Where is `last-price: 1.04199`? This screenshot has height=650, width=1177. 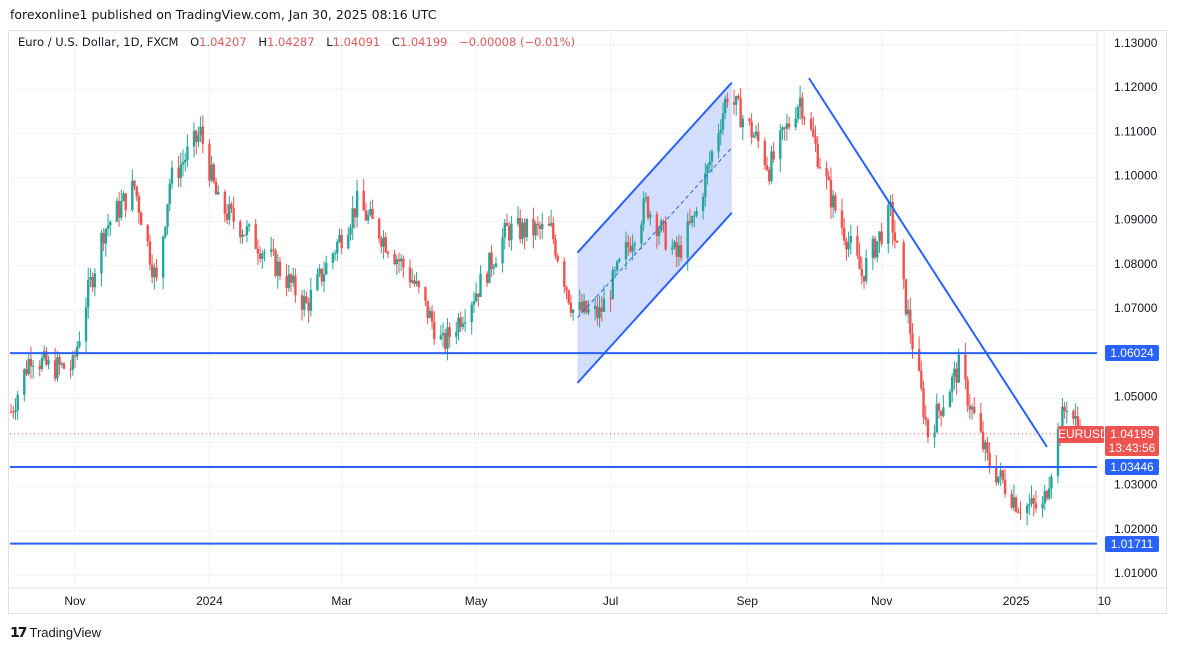 last-price: 1.04199 is located at coordinates (1132, 434).